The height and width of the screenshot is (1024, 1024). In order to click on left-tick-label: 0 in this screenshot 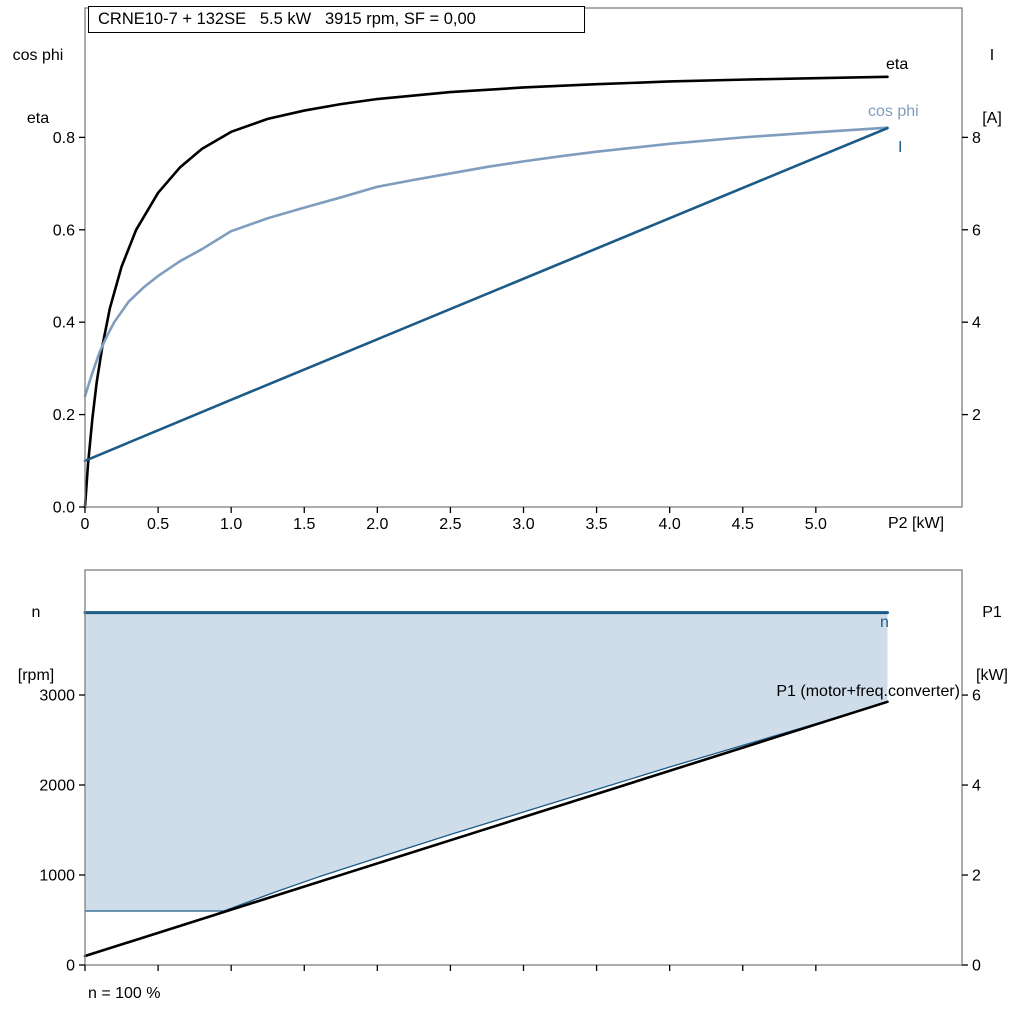, I will do `click(70, 966)`.